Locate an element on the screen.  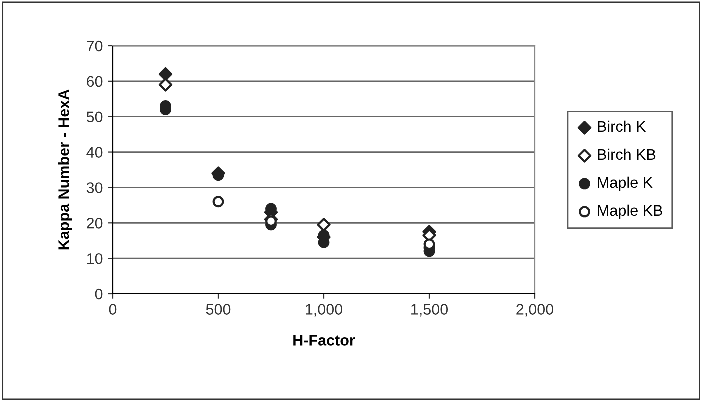
x-tick-label: 1,500 is located at coordinates (430, 310).